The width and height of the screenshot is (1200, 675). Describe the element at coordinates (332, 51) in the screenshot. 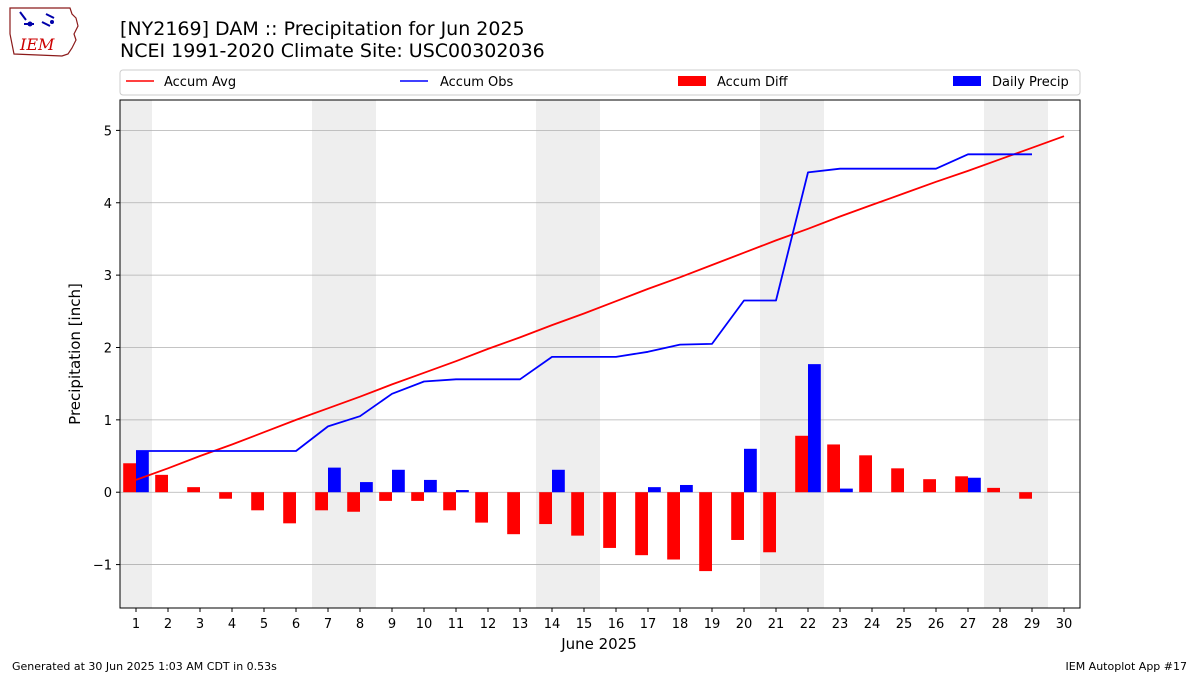

I see `chart-subtitle: NCEI 1991-2020 Climate Site: USC00302036` at that location.